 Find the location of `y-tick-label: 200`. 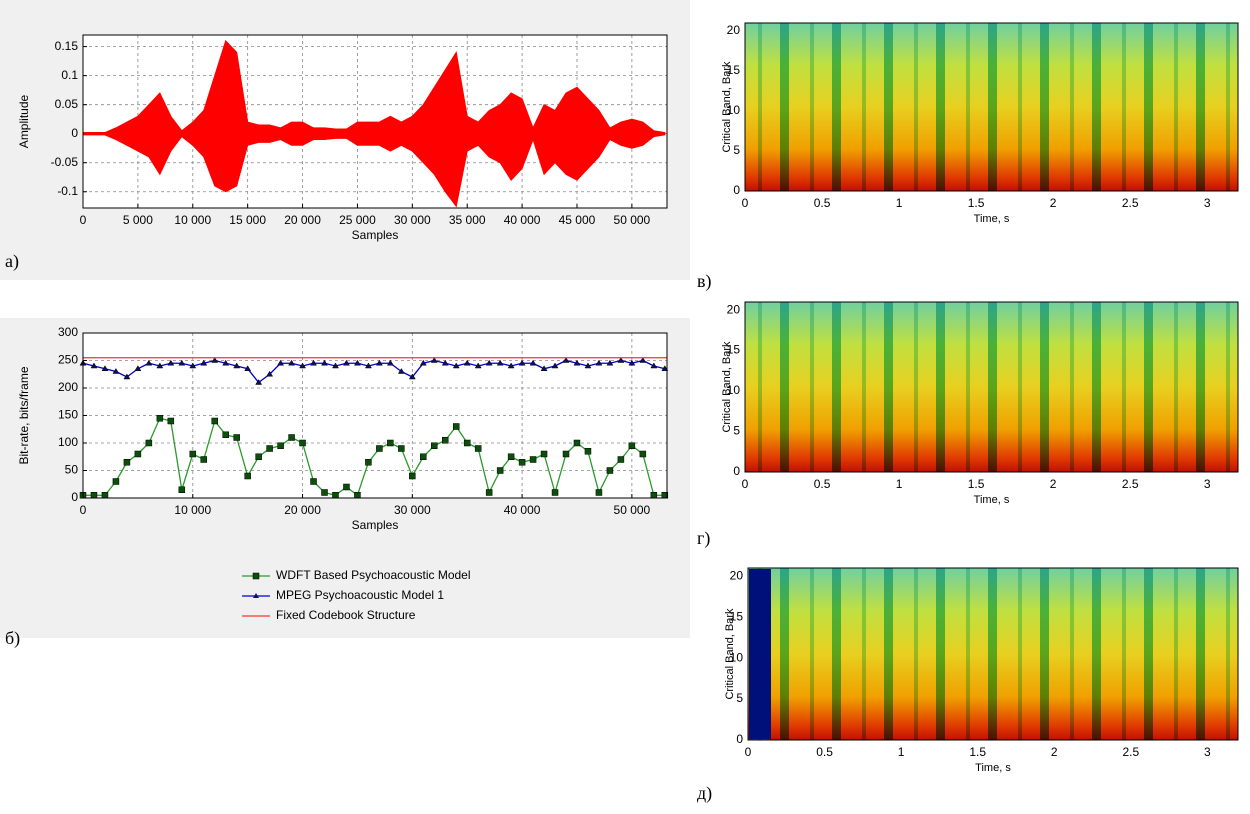

y-tick-label: 200 is located at coordinates (68, 387).